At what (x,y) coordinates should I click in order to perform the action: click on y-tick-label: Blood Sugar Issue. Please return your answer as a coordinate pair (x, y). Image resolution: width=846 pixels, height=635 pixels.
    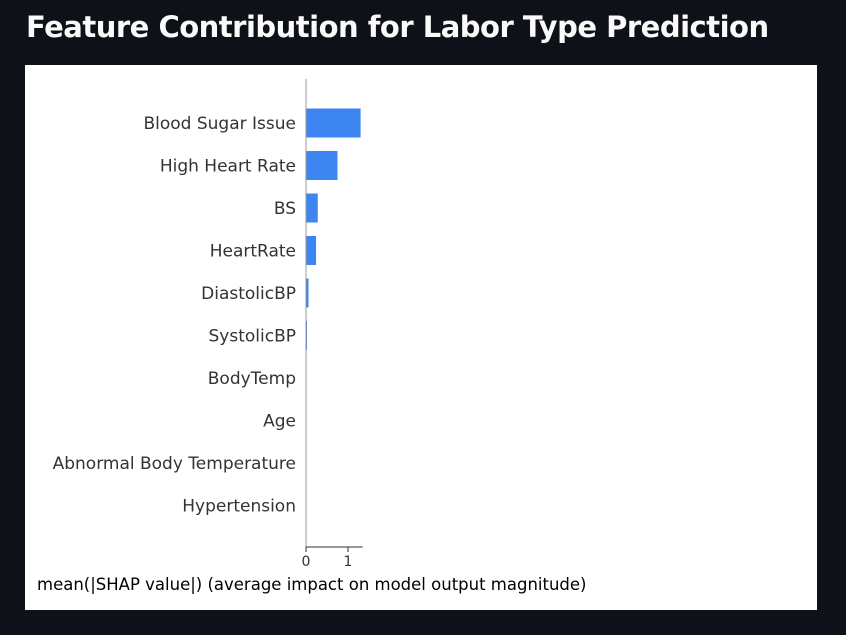
    Looking at the image, I should click on (219, 124).